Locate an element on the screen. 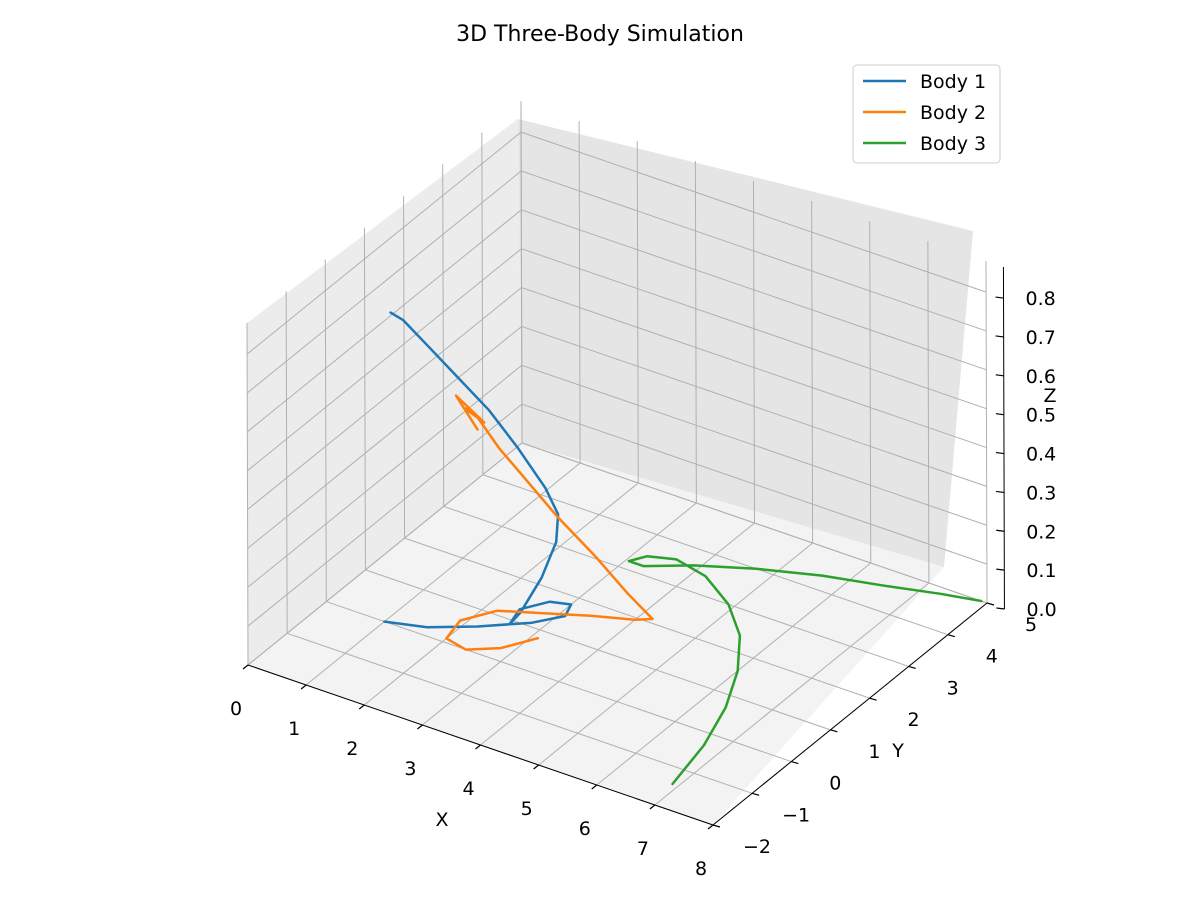 This screenshot has height=900, width=1200. x-tick-label-0: 0 is located at coordinates (236, 709).